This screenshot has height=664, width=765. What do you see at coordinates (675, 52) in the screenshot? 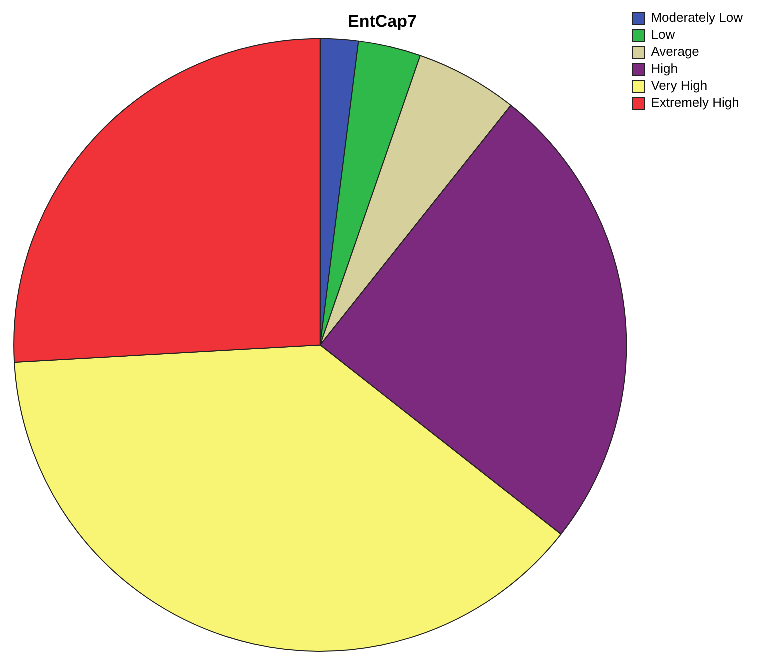
I see `legend-label: Average` at bounding box center [675, 52].